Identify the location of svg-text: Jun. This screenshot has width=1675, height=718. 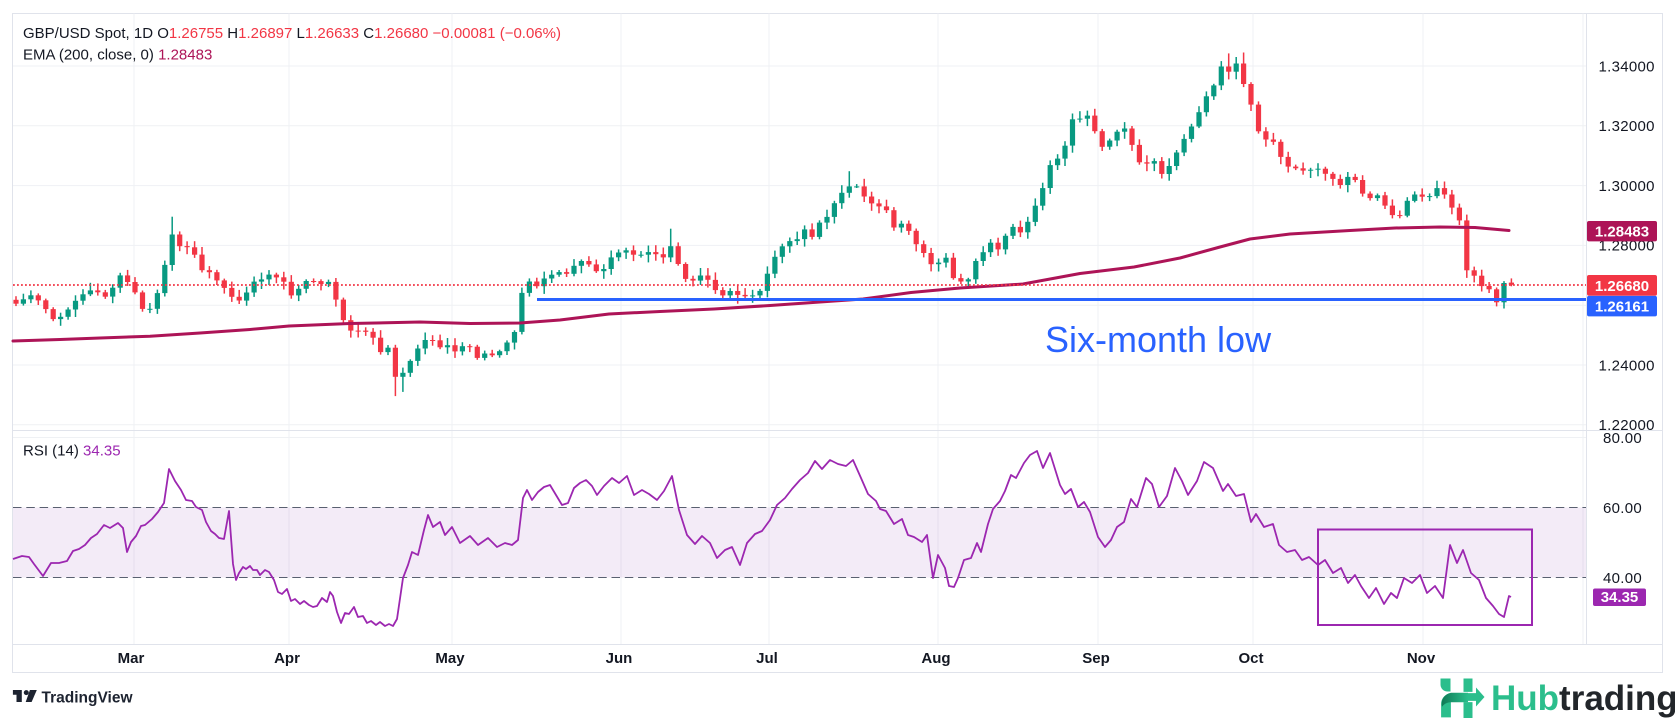
(619, 658).